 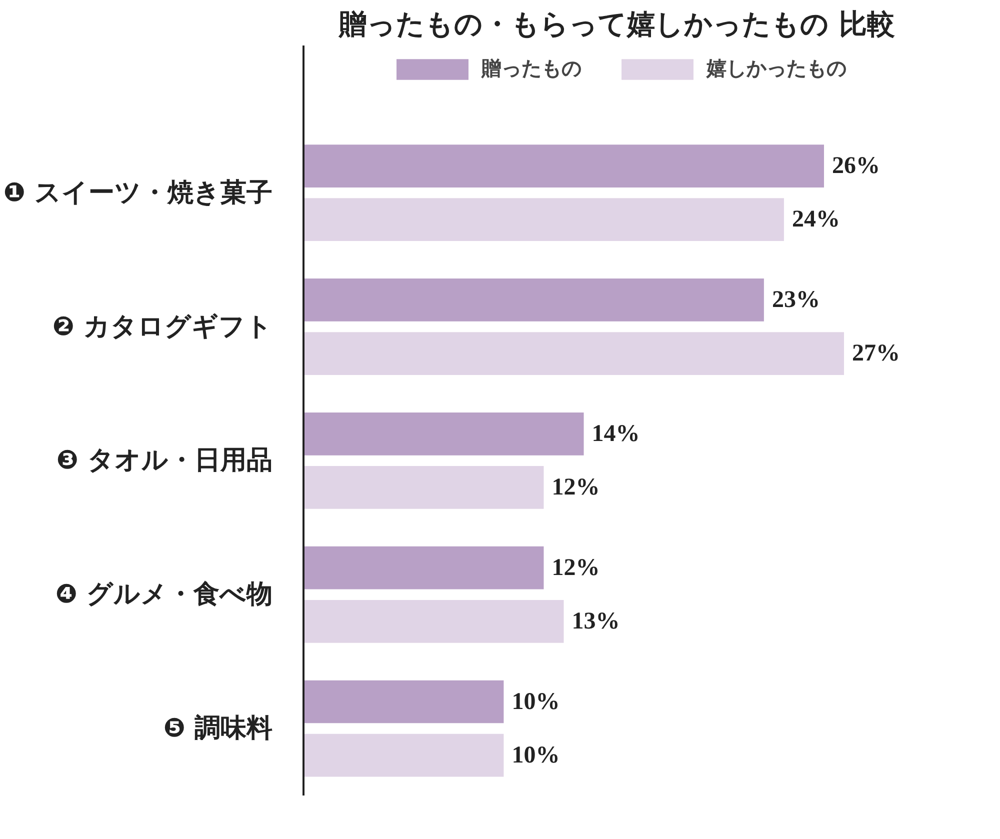 I want to click on legend-label: 贈ったもの, so click(x=532, y=68).